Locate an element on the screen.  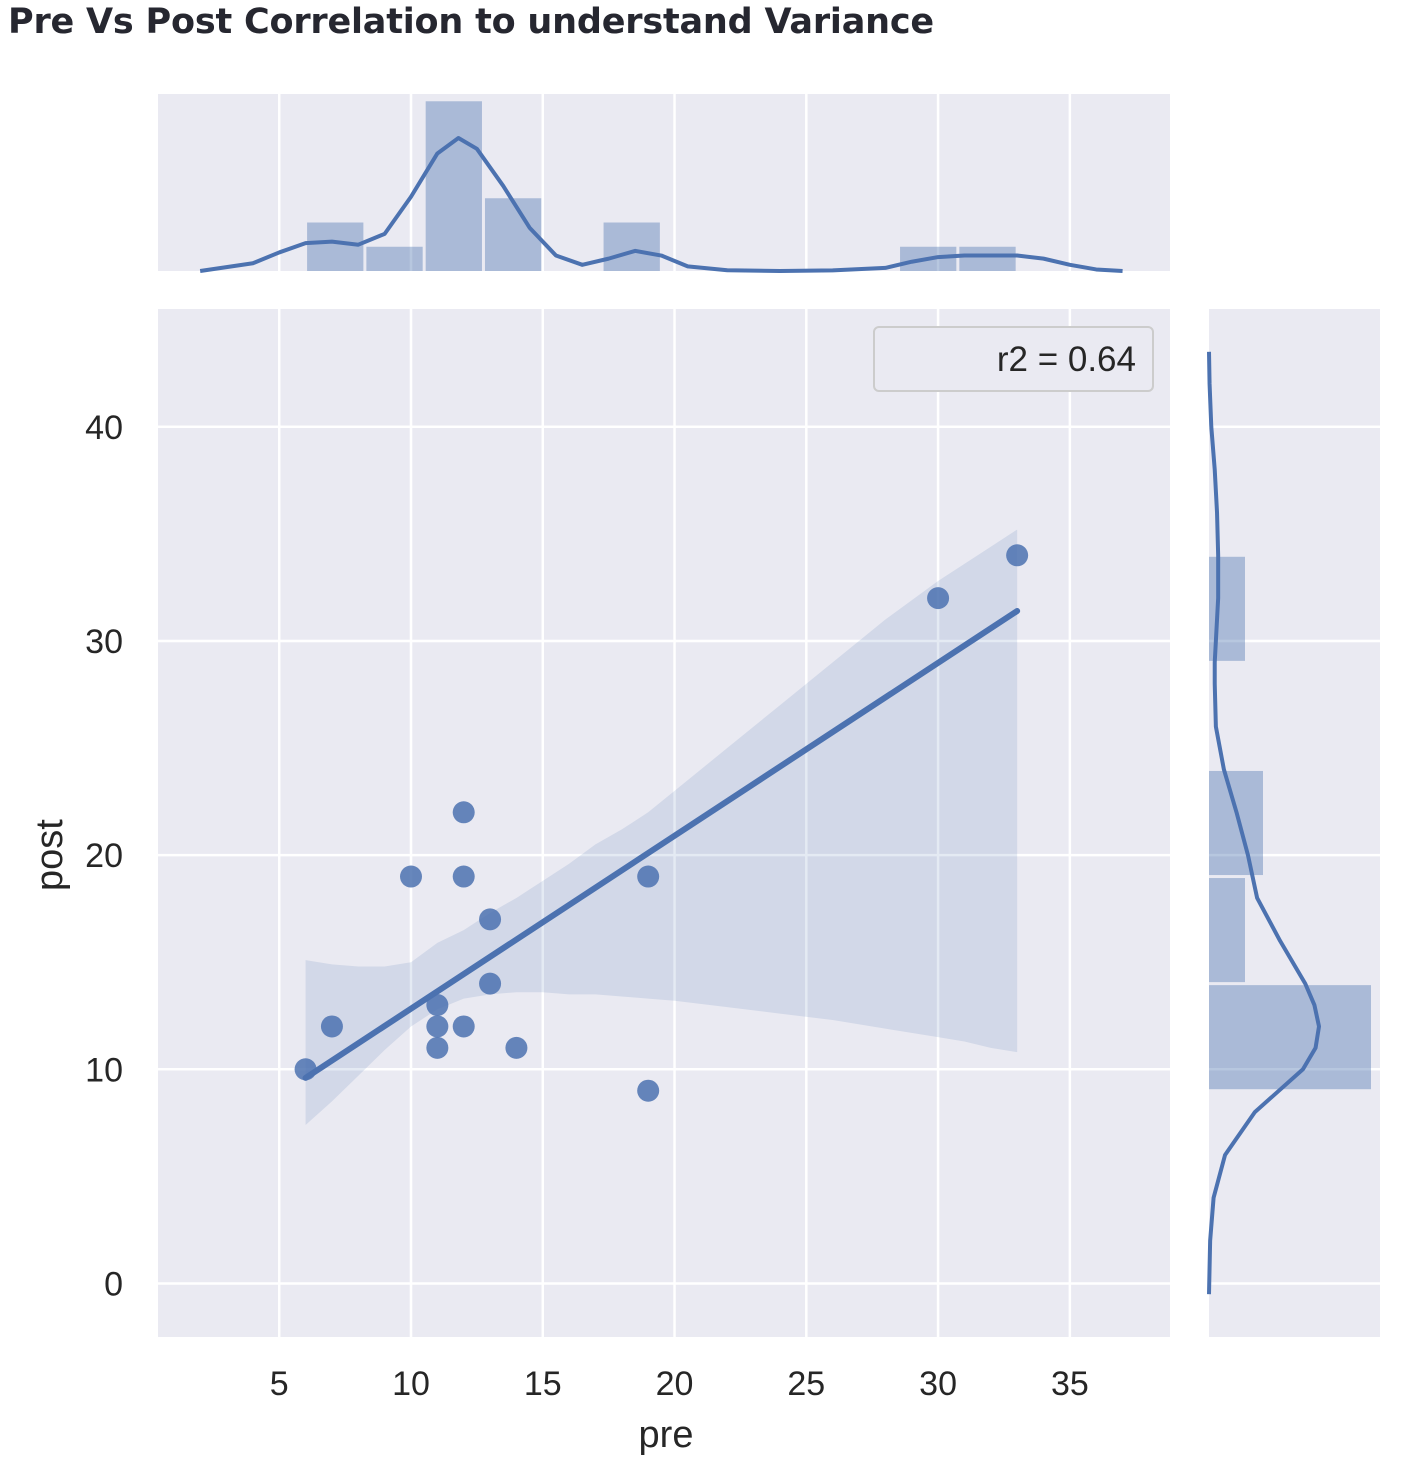
x-tick-label: 5 is located at coordinates (279, 1384).